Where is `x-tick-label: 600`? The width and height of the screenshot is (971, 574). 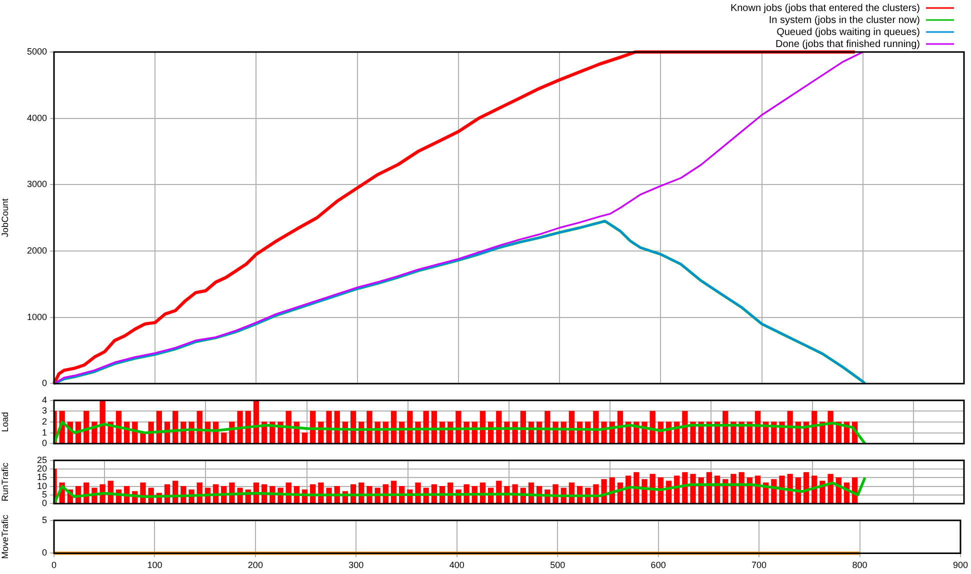 x-tick-label: 600 is located at coordinates (658, 565).